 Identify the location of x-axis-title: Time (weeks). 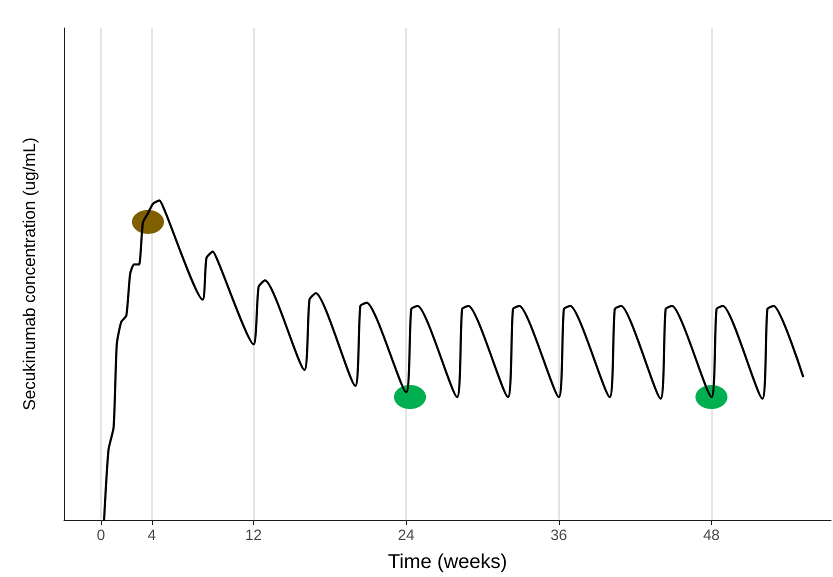
(448, 562).